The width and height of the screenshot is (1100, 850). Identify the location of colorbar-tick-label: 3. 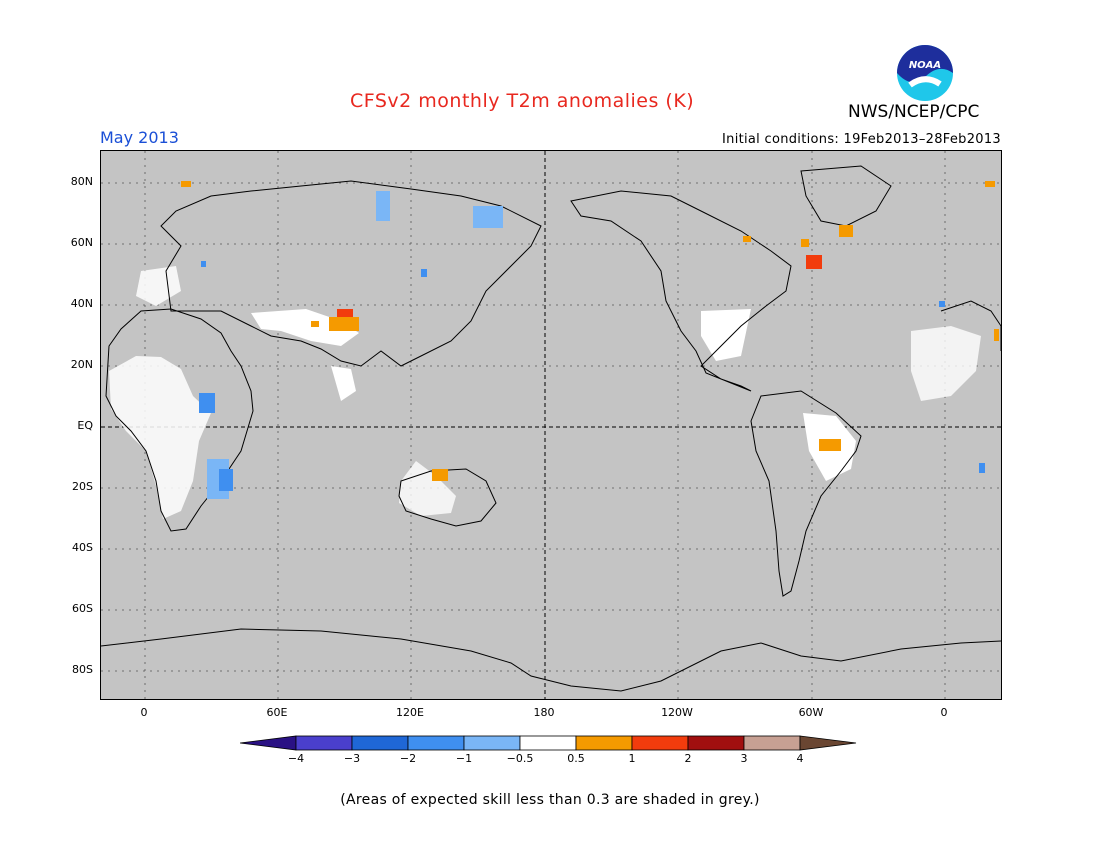
(744, 758).